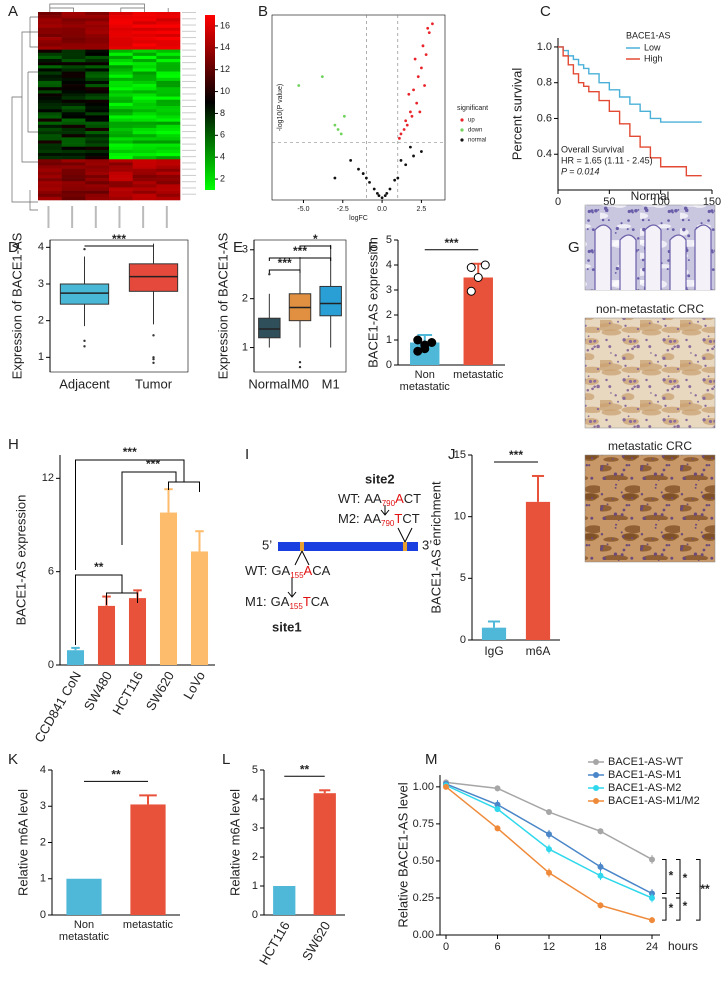 The width and height of the screenshot is (727, 992). I want to click on y-tick-label: 1.0, so click(544, 47).